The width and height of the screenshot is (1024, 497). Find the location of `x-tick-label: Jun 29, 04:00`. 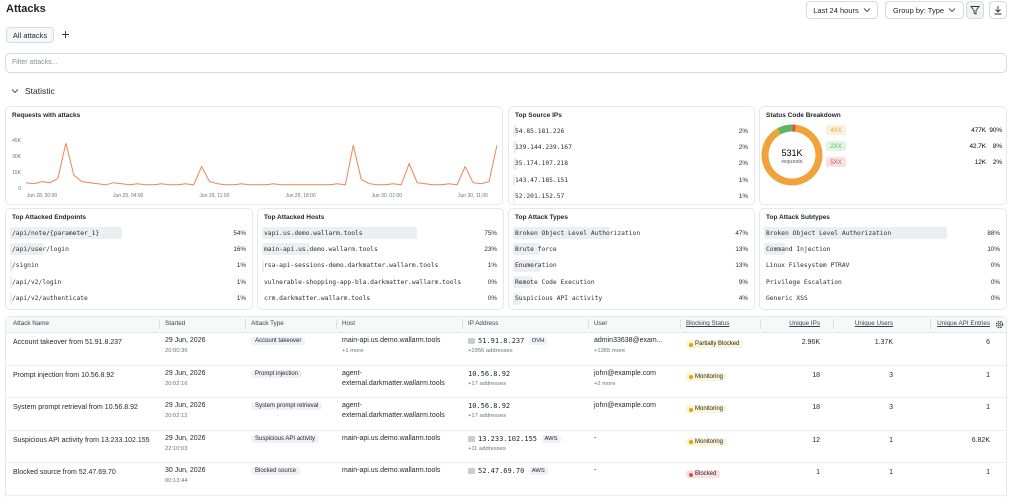

x-tick-label: Jun 29, 04:00 is located at coordinates (128, 196).